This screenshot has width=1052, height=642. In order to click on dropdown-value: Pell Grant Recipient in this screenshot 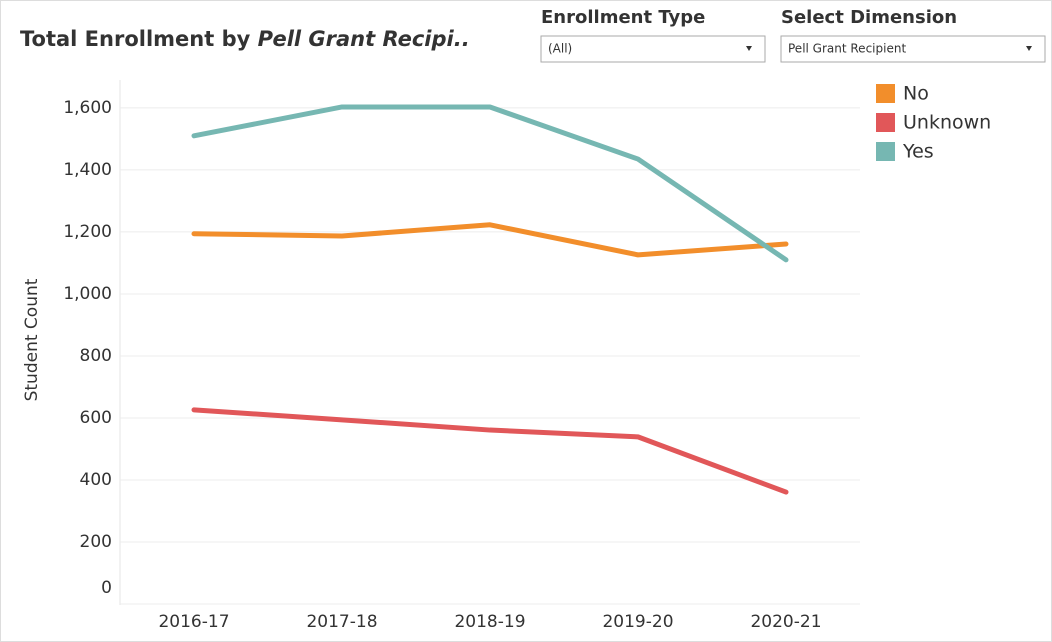, I will do `click(847, 49)`.